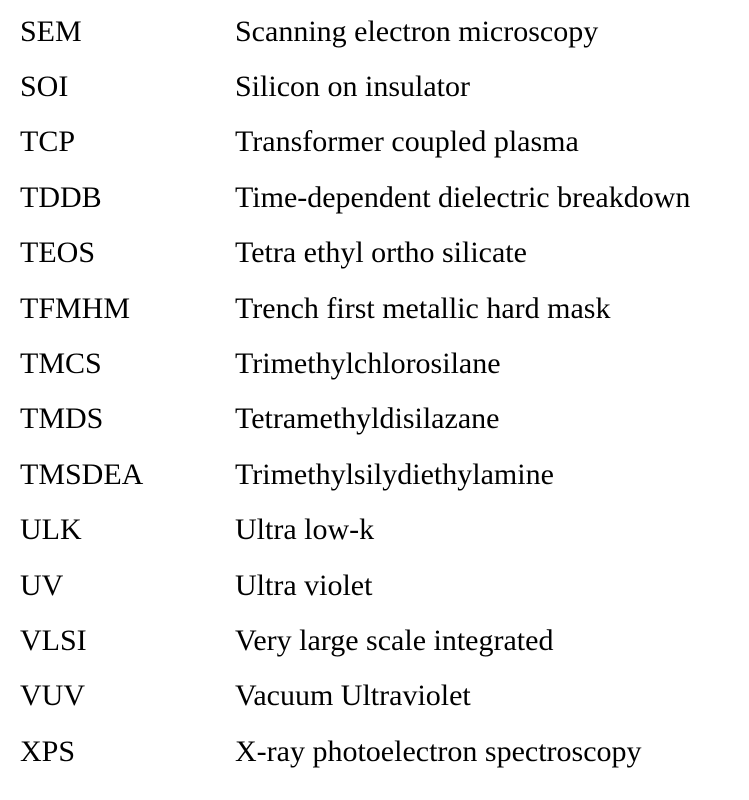  I want to click on abbreviation-definition: Scanning electron microscopy, so click(417, 31).